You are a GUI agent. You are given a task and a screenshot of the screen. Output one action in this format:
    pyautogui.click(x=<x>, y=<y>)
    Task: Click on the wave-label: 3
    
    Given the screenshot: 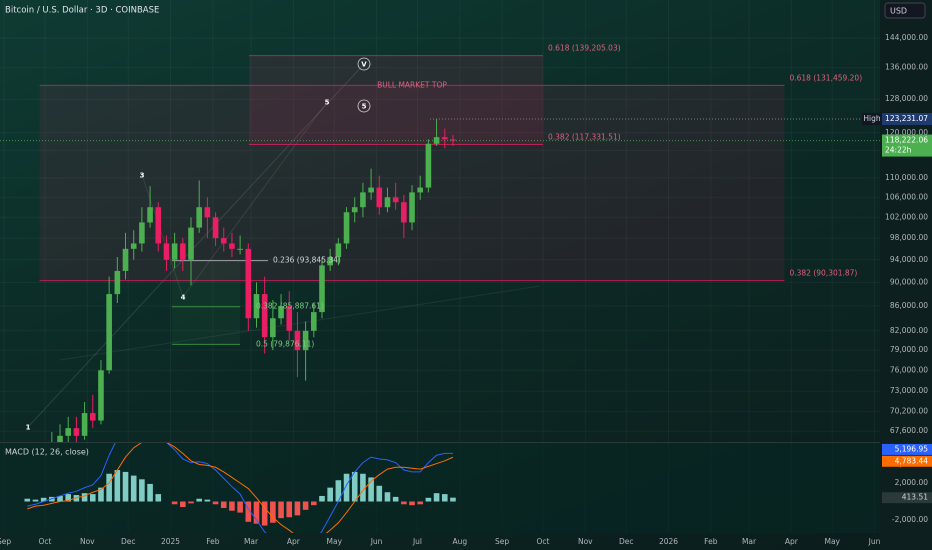 What is the action you would take?
    pyautogui.click(x=142, y=176)
    